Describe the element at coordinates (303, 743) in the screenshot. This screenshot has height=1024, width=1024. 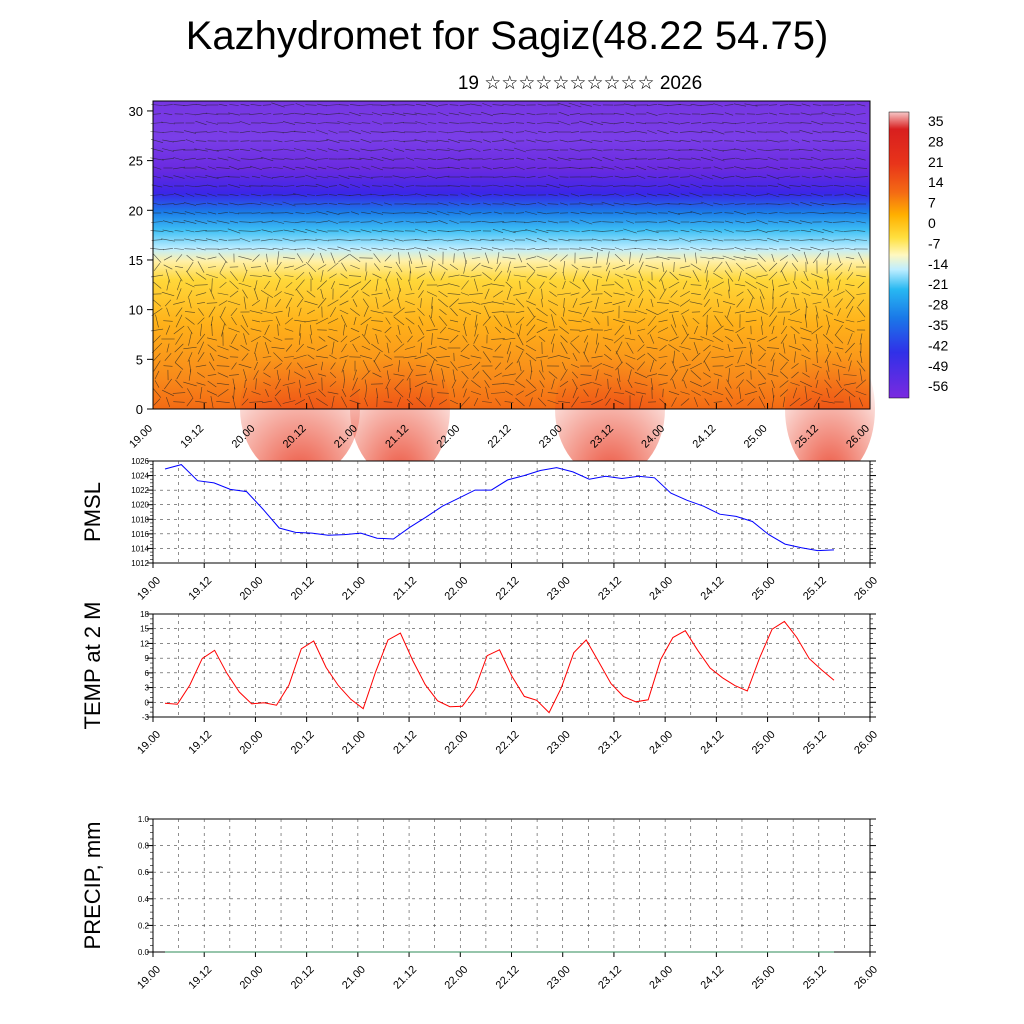
I see `x-tick-label: 20.12` at that location.